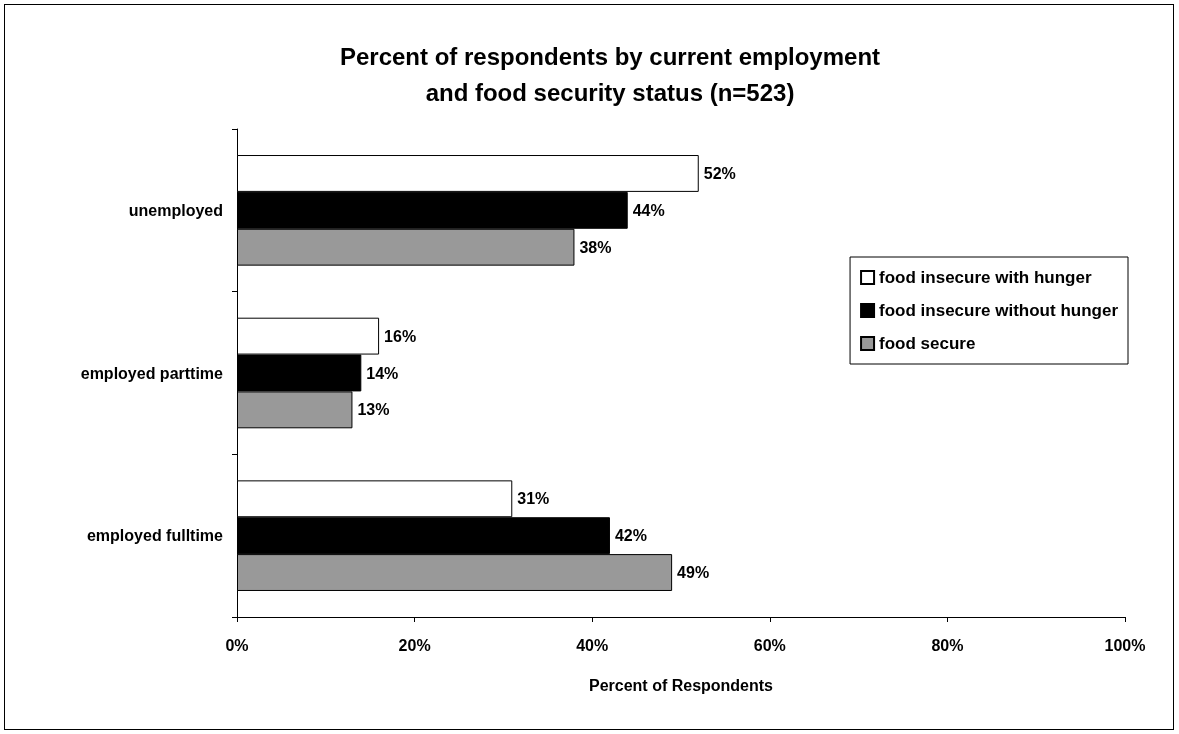  I want to click on data-label: 49%, so click(693, 573).